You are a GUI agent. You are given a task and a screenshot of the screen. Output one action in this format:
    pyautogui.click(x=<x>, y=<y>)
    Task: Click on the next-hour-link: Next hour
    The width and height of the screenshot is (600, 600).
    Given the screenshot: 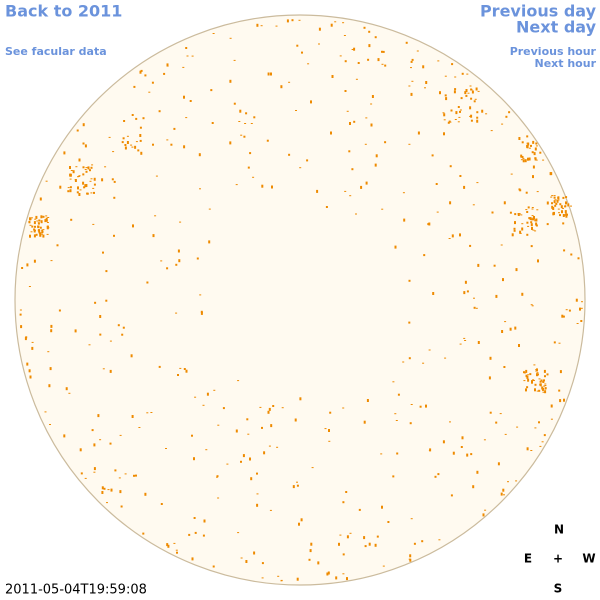 What is the action you would take?
    pyautogui.click(x=566, y=63)
    